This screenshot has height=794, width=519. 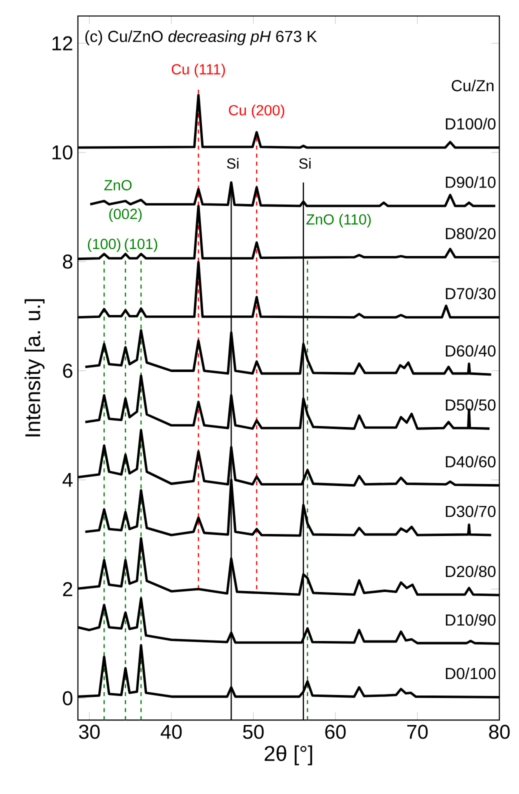 I want to click on text: (c) Cu/ZnO decreasing pH 673 K, so click(x=201, y=38).